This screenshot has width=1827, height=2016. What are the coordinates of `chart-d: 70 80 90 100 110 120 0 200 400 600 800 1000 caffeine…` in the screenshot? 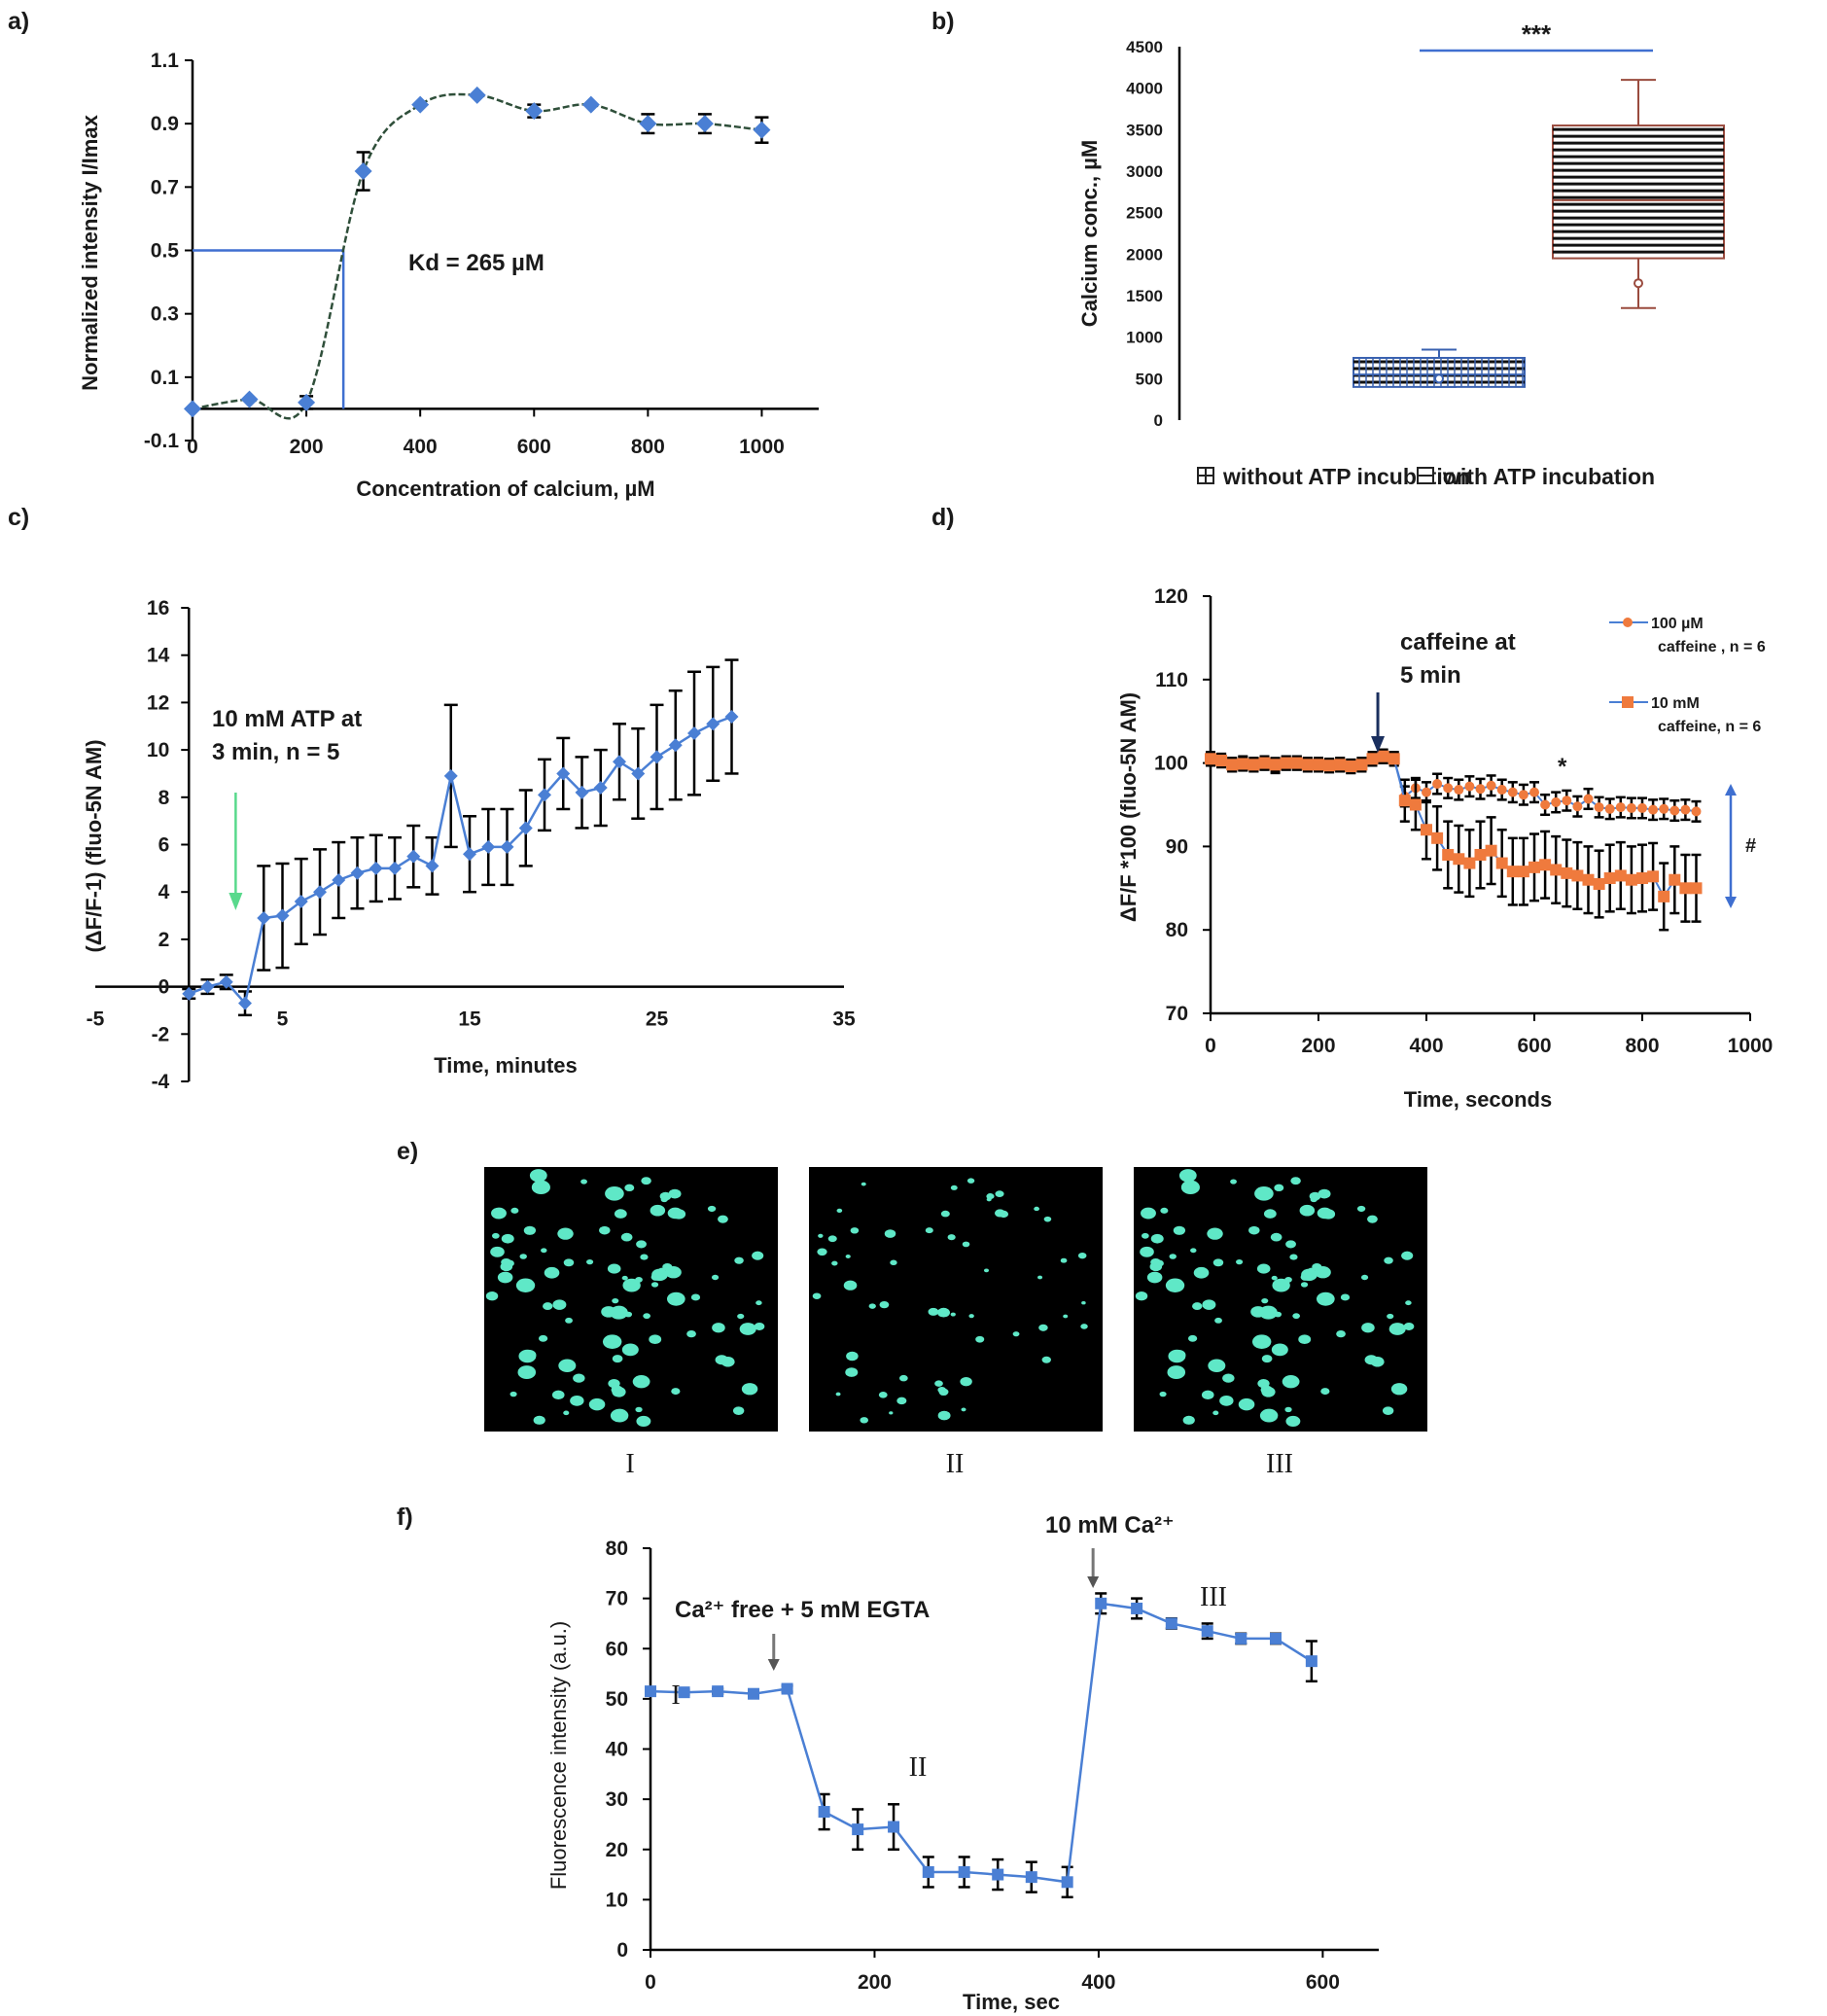 It's located at (1444, 849).